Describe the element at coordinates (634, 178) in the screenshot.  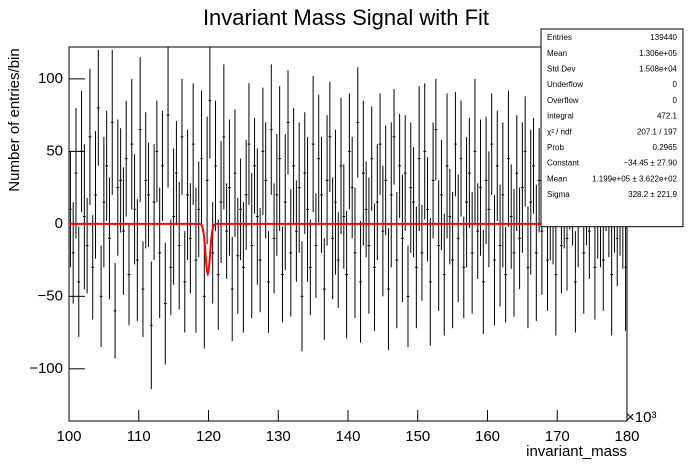
I see `stats-value: 1.199e+05 ± 3.622e+02` at that location.